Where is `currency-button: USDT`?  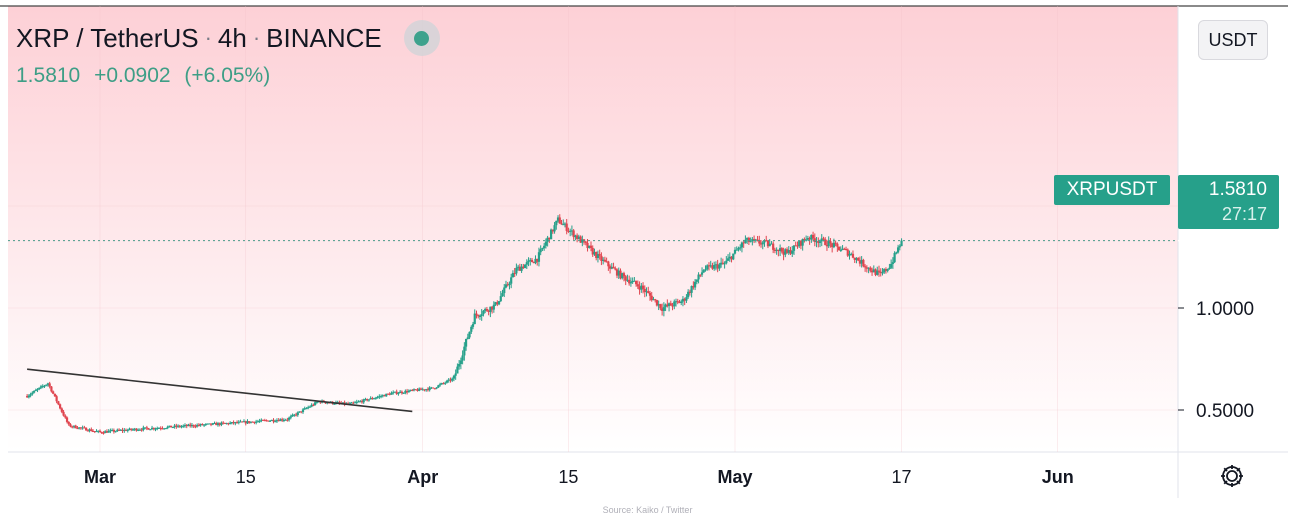 currency-button: USDT is located at coordinates (1233, 40).